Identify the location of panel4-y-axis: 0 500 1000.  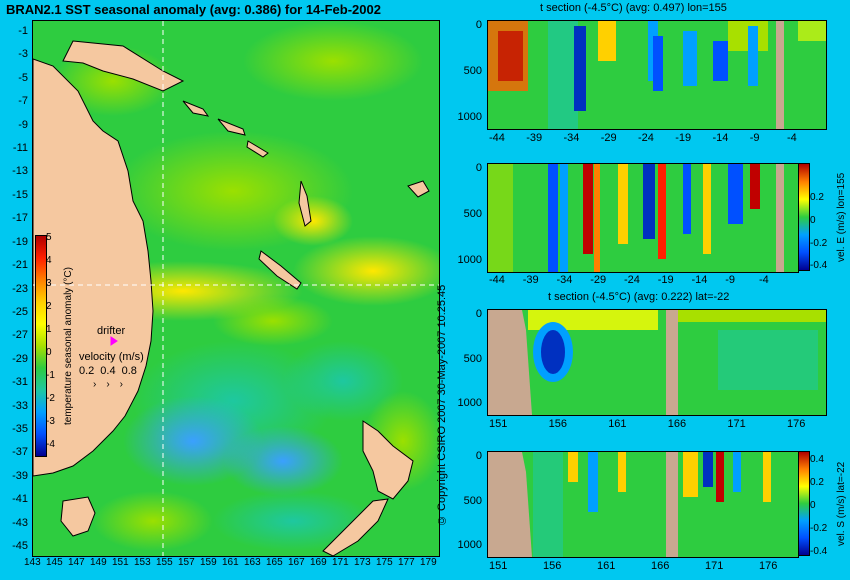
(462, 503).